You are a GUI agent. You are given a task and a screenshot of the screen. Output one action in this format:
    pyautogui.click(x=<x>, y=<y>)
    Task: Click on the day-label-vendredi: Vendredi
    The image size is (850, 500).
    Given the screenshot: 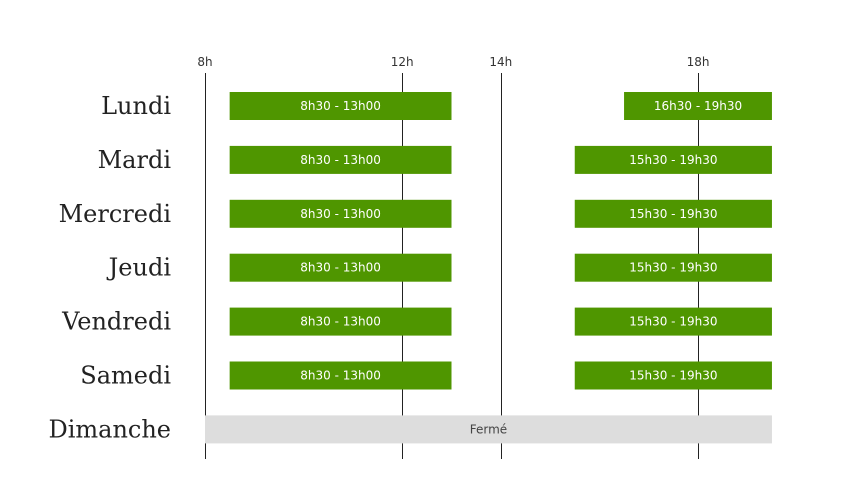 What is the action you would take?
    pyautogui.click(x=116, y=322)
    